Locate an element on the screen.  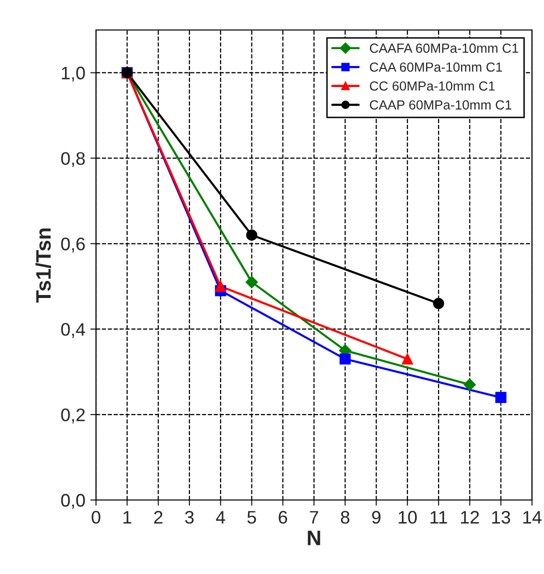
x-tick-label: 3 is located at coordinates (189, 517).